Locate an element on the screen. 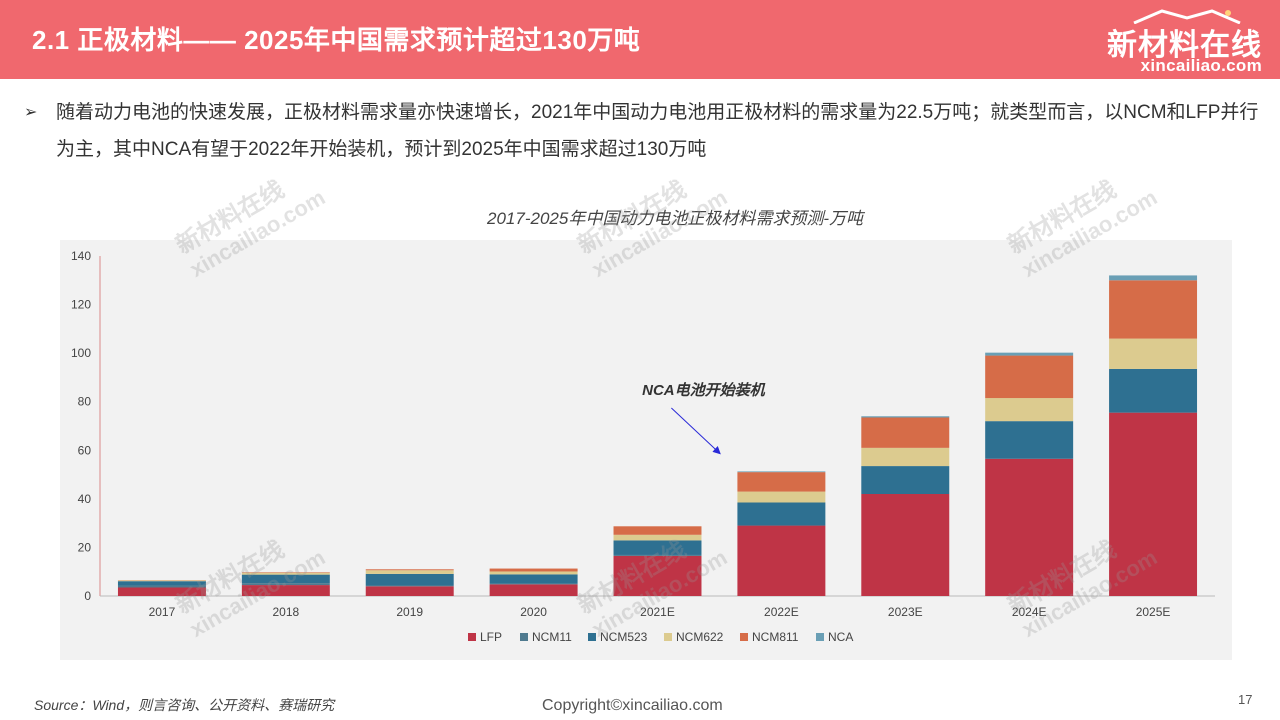 The height and width of the screenshot is (720, 1280). brand-logo: 新材料在线 xincailiao.com is located at coordinates (1182, 41).